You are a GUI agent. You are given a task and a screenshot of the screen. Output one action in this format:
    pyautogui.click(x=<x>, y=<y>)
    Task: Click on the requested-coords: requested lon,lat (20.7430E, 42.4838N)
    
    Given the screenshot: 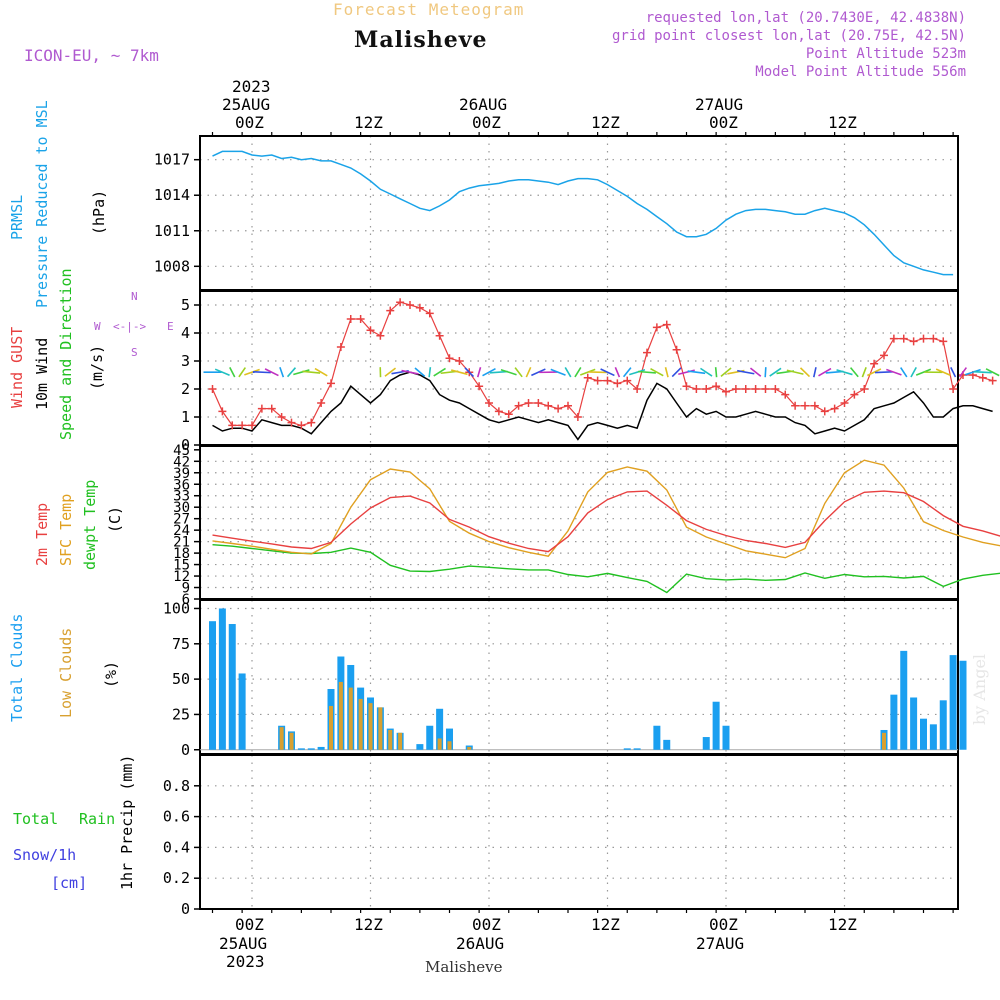 What is the action you would take?
    pyautogui.click(x=805, y=18)
    